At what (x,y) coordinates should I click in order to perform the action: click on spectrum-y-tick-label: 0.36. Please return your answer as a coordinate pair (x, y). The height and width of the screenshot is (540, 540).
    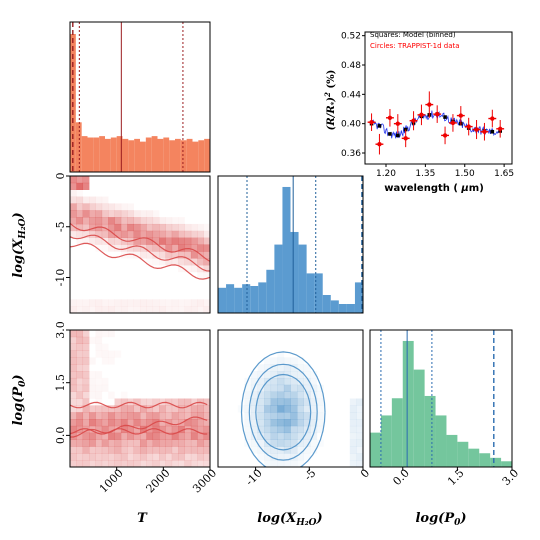
    Looking at the image, I should click on (351, 154).